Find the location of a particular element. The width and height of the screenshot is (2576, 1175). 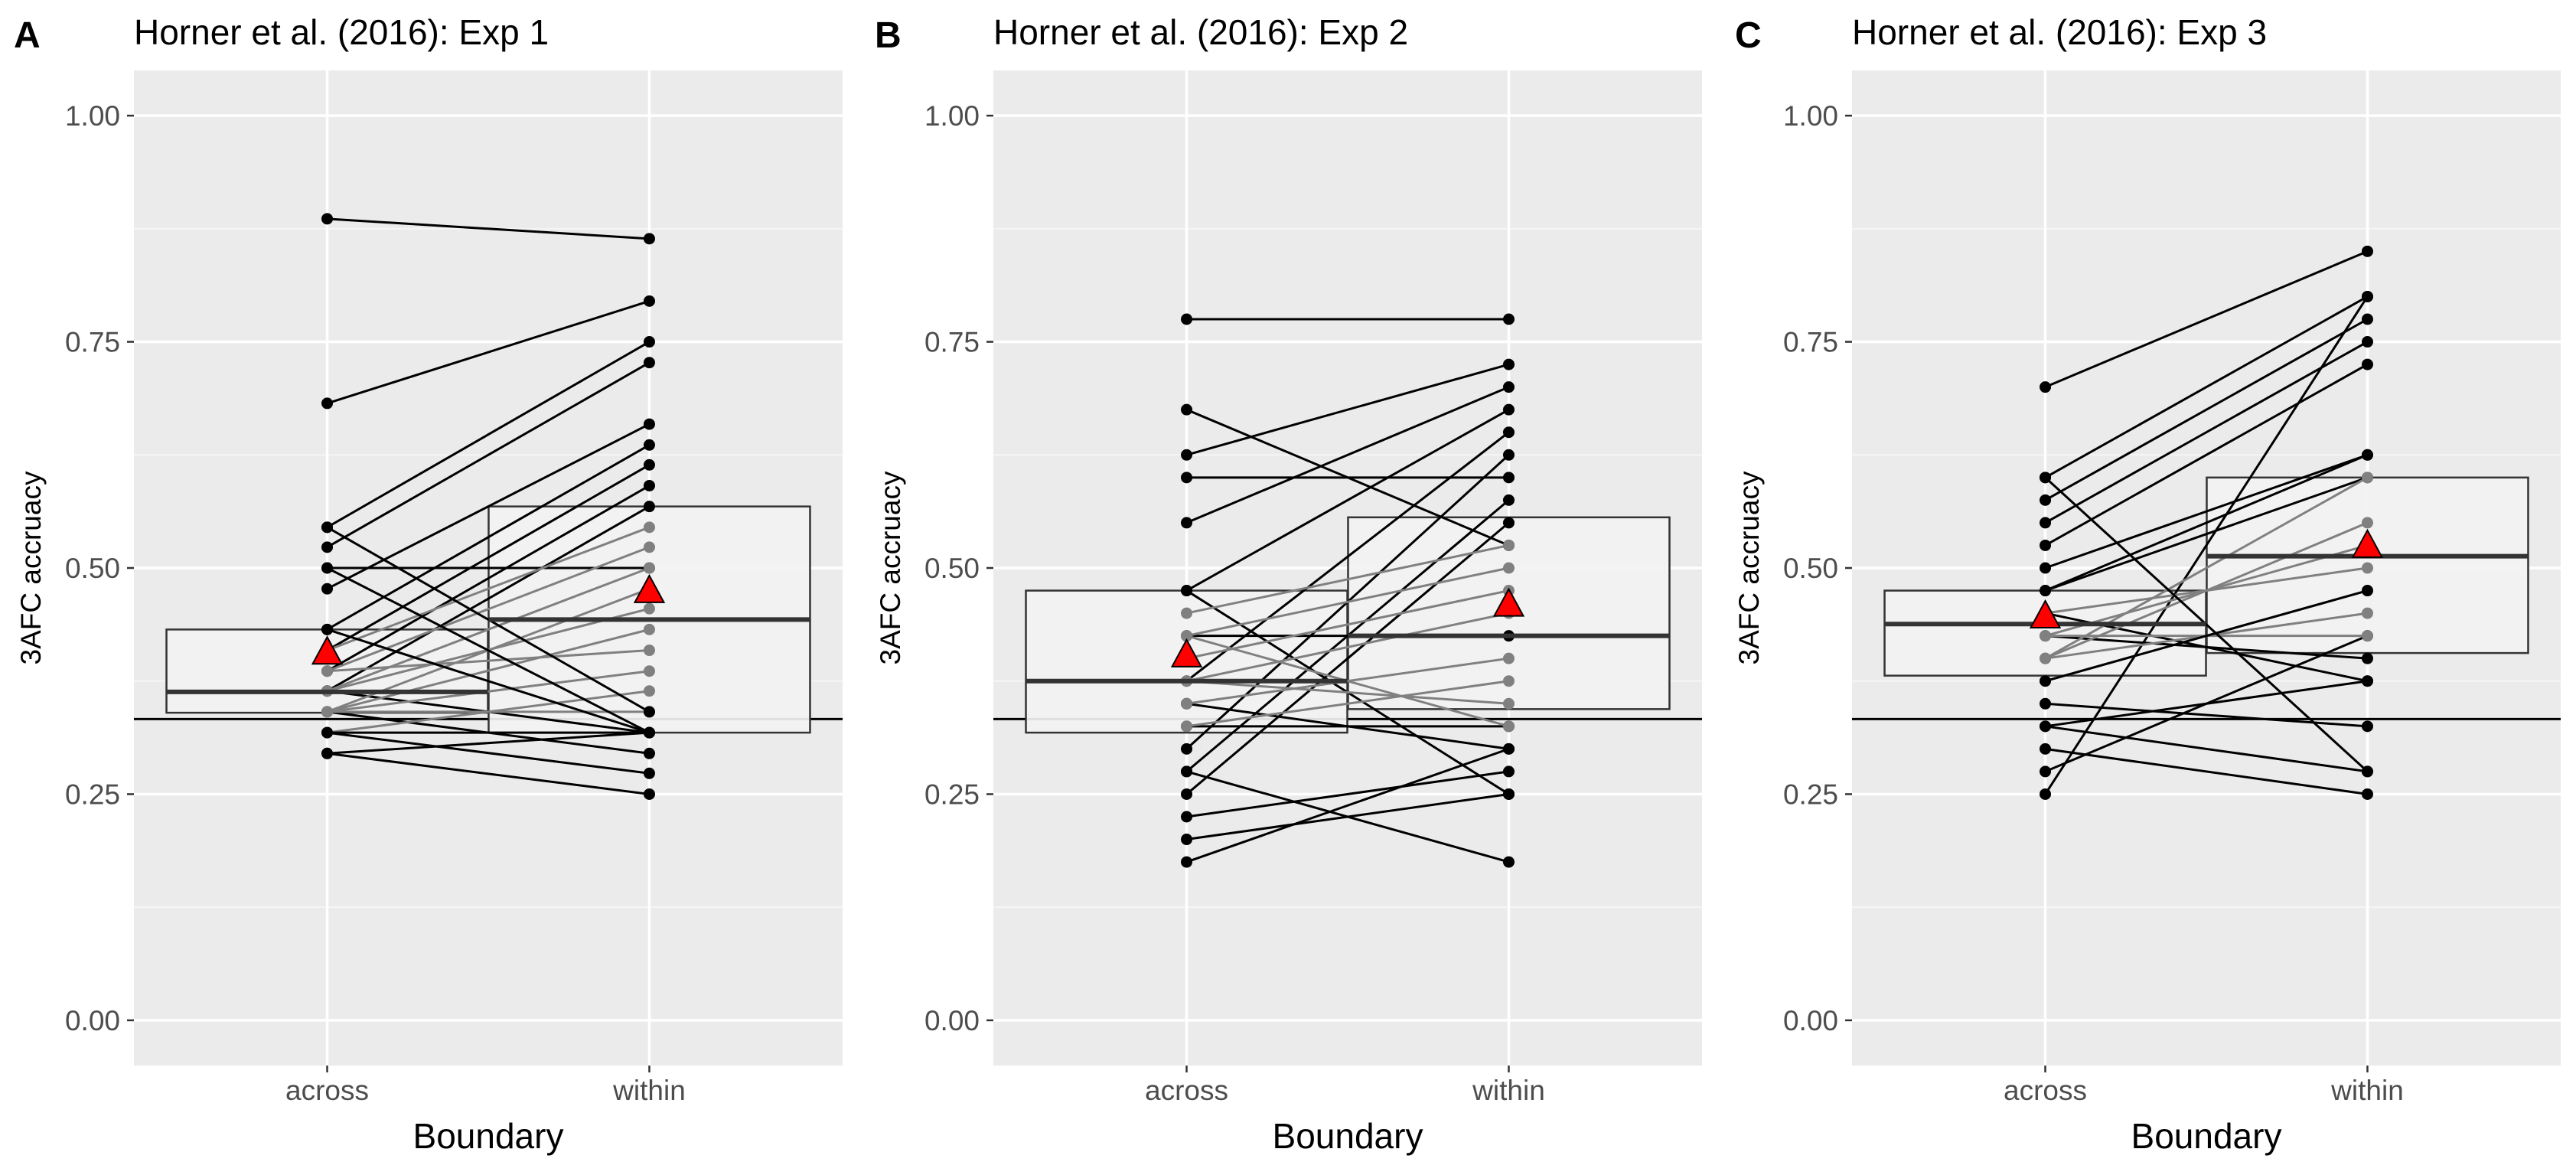

x-tick-label-within: within is located at coordinates (1508, 1090).